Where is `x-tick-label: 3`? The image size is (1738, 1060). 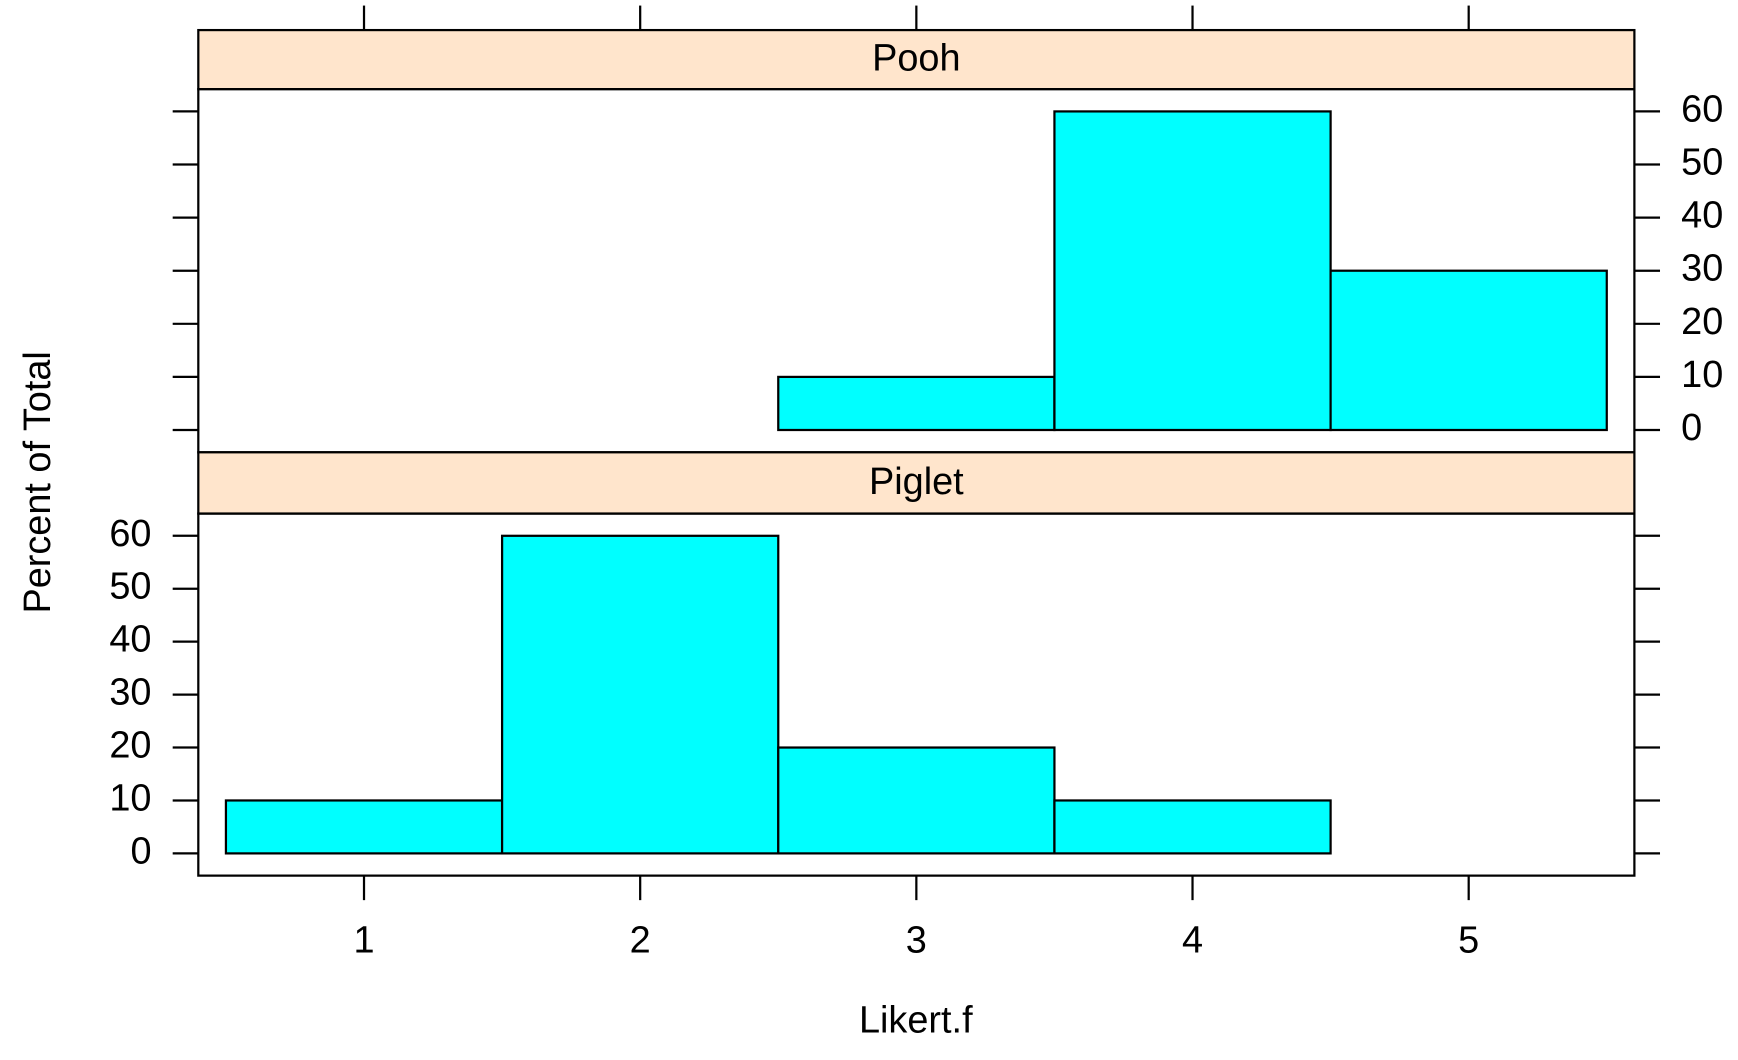 x-tick-label: 3 is located at coordinates (916, 940).